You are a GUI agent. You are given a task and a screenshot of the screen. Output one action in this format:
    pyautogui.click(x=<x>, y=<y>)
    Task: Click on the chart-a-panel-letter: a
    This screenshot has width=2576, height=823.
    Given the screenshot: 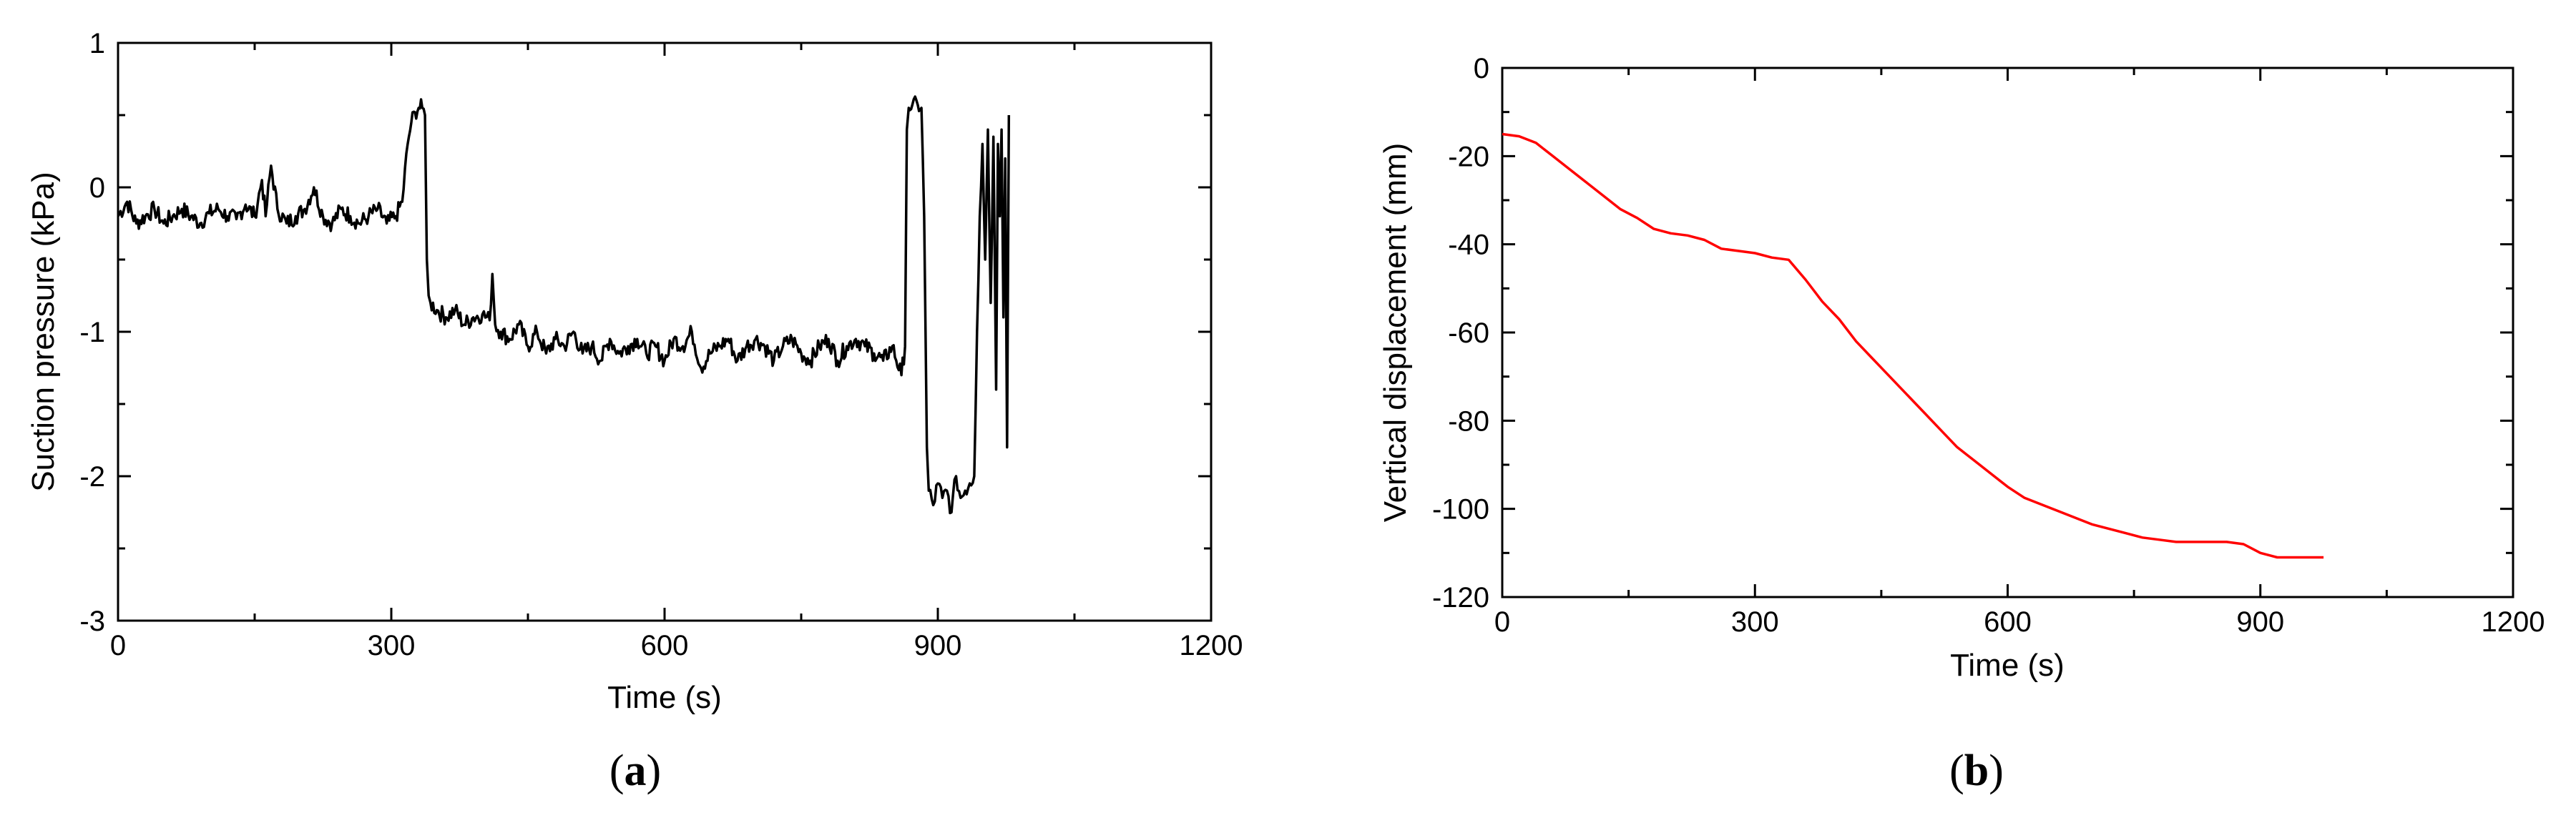 What is the action you would take?
    pyautogui.click(x=636, y=770)
    